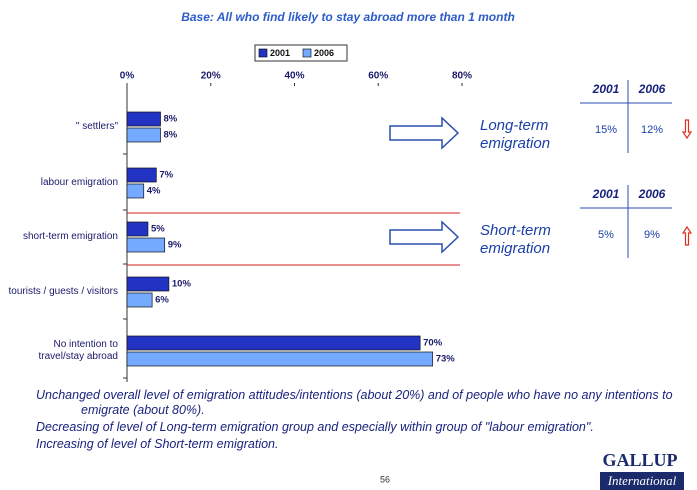 Image resolution: width=697 pixels, height=490 pixels. I want to click on value-label: 70%, so click(433, 343).